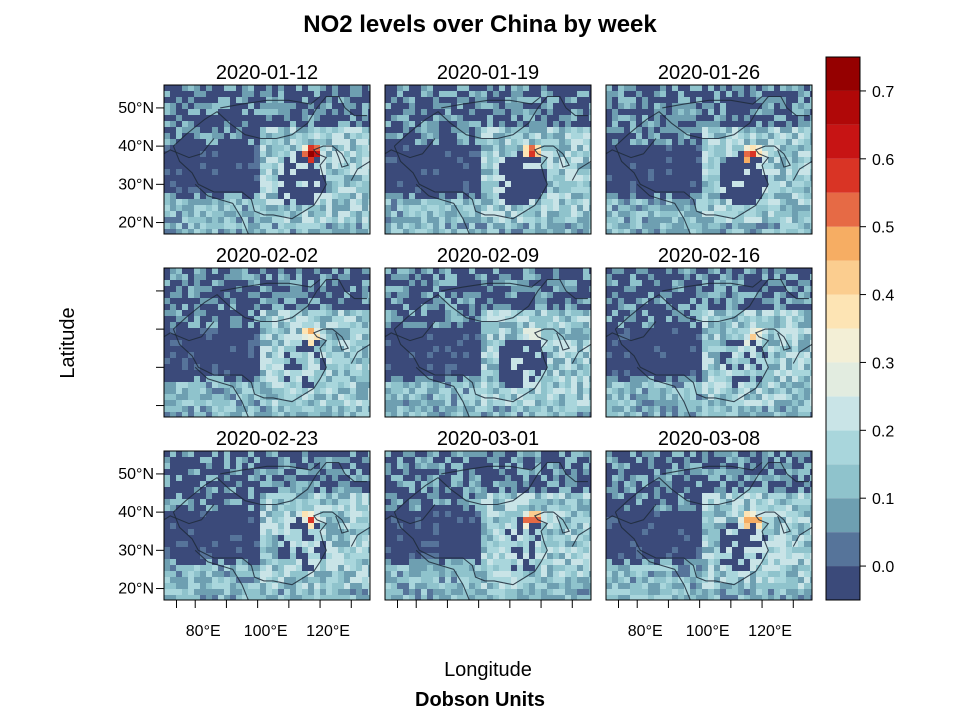  I want to click on panel-title: 2020-01-12, so click(267, 73).